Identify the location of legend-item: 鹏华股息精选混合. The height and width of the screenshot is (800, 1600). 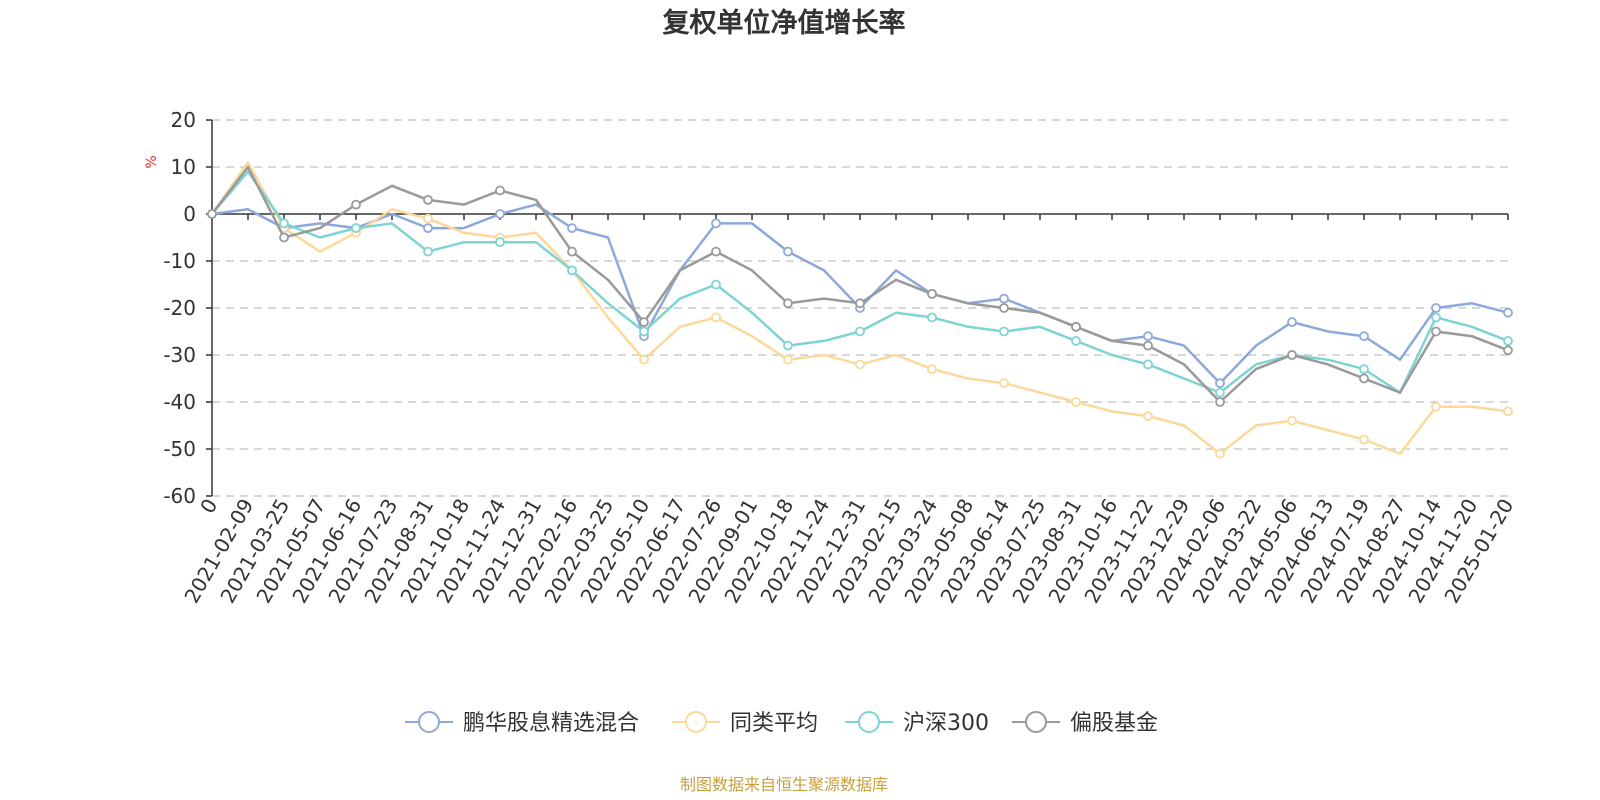
(522, 723).